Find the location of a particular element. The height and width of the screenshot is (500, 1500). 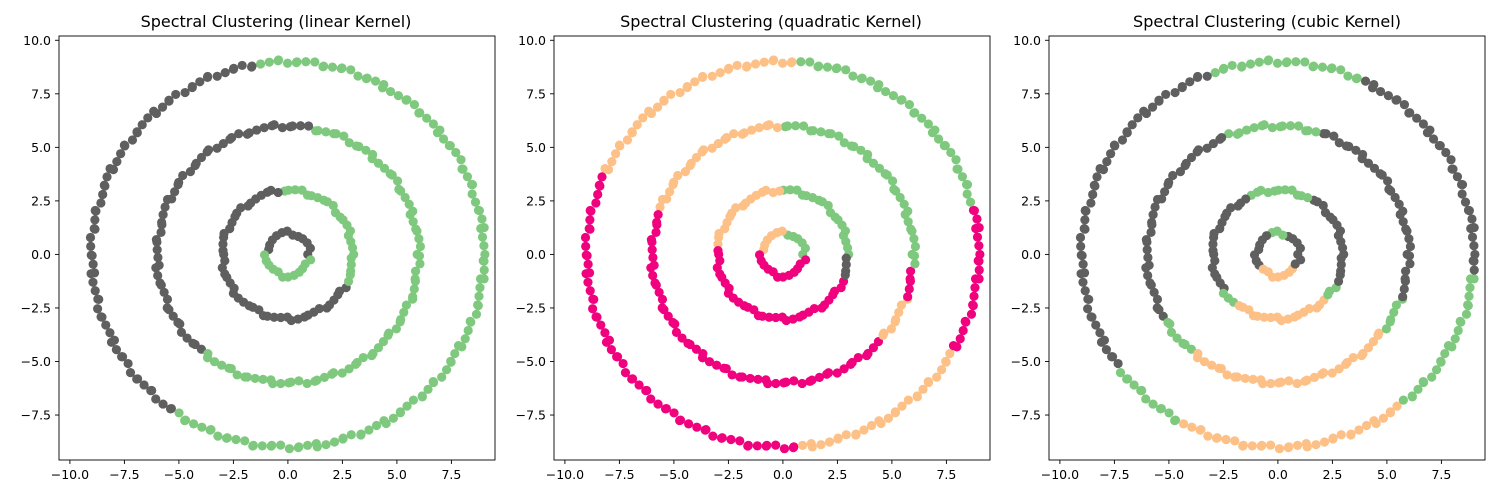

y-tick-label: 0.0 is located at coordinates (536, 254).